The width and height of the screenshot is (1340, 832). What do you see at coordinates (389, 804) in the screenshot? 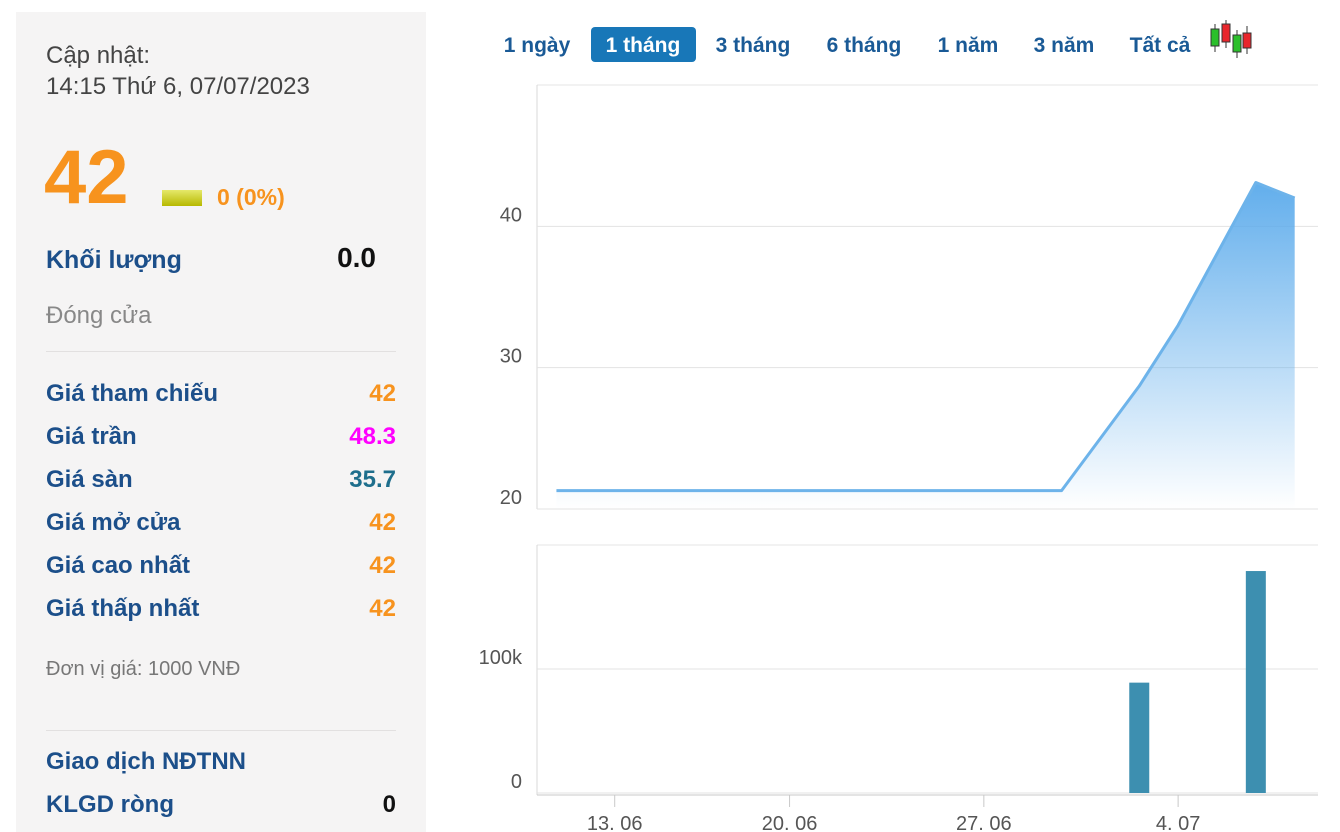
I see `net-value: 0` at bounding box center [389, 804].